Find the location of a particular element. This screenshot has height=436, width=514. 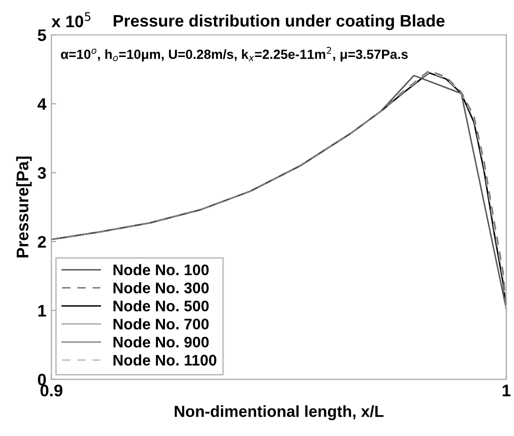

y-tick-label: 3 is located at coordinates (42, 173).